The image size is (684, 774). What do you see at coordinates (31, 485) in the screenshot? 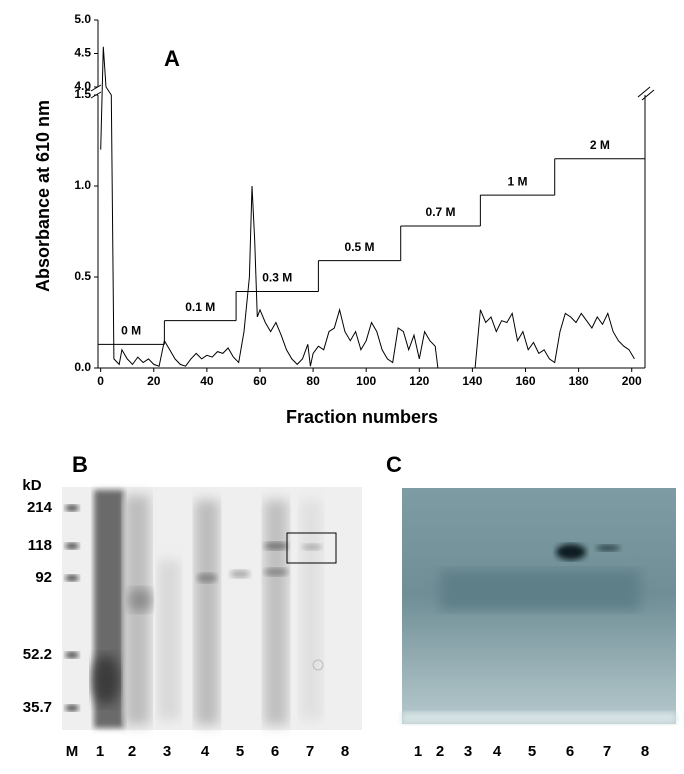
I see `unit-label: kD` at bounding box center [31, 485].